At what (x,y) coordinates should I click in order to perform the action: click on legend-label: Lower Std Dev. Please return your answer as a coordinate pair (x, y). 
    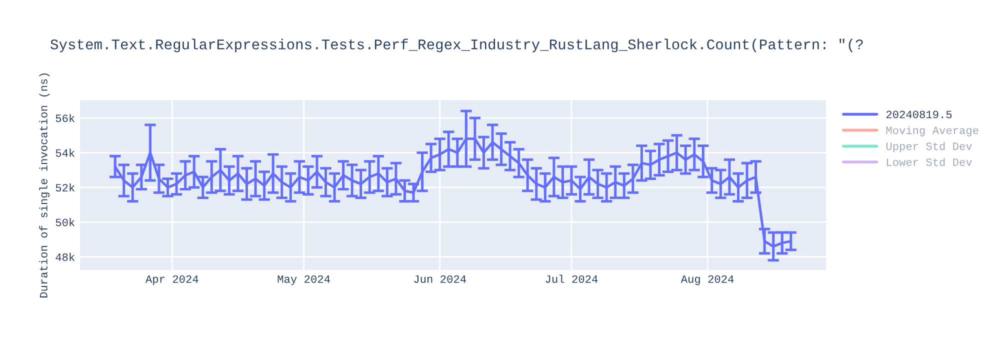
    Looking at the image, I should click on (929, 162).